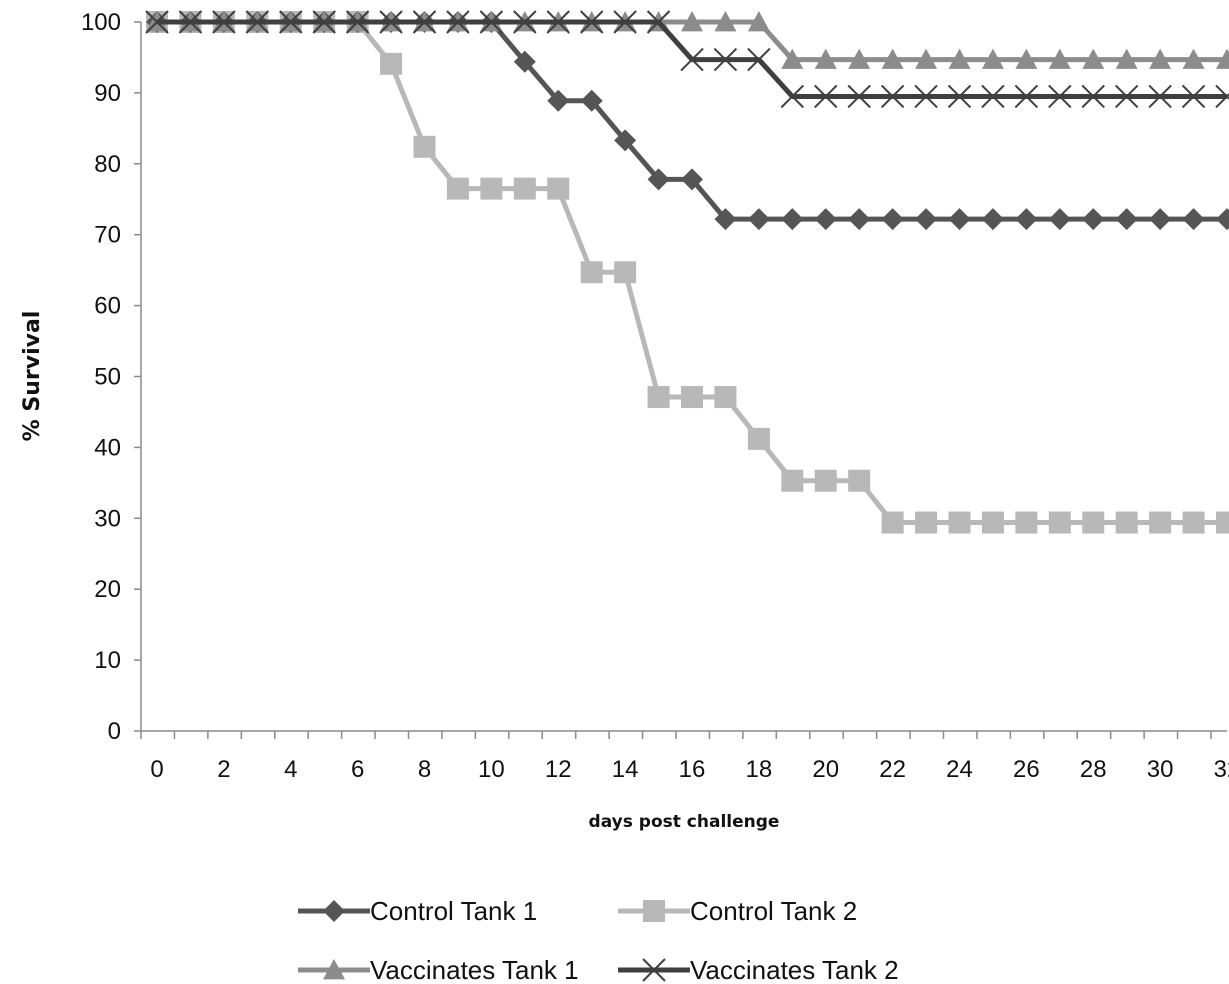 The height and width of the screenshot is (984, 1229). Describe the element at coordinates (107, 447) in the screenshot. I see `y-tick-label: 40` at that location.